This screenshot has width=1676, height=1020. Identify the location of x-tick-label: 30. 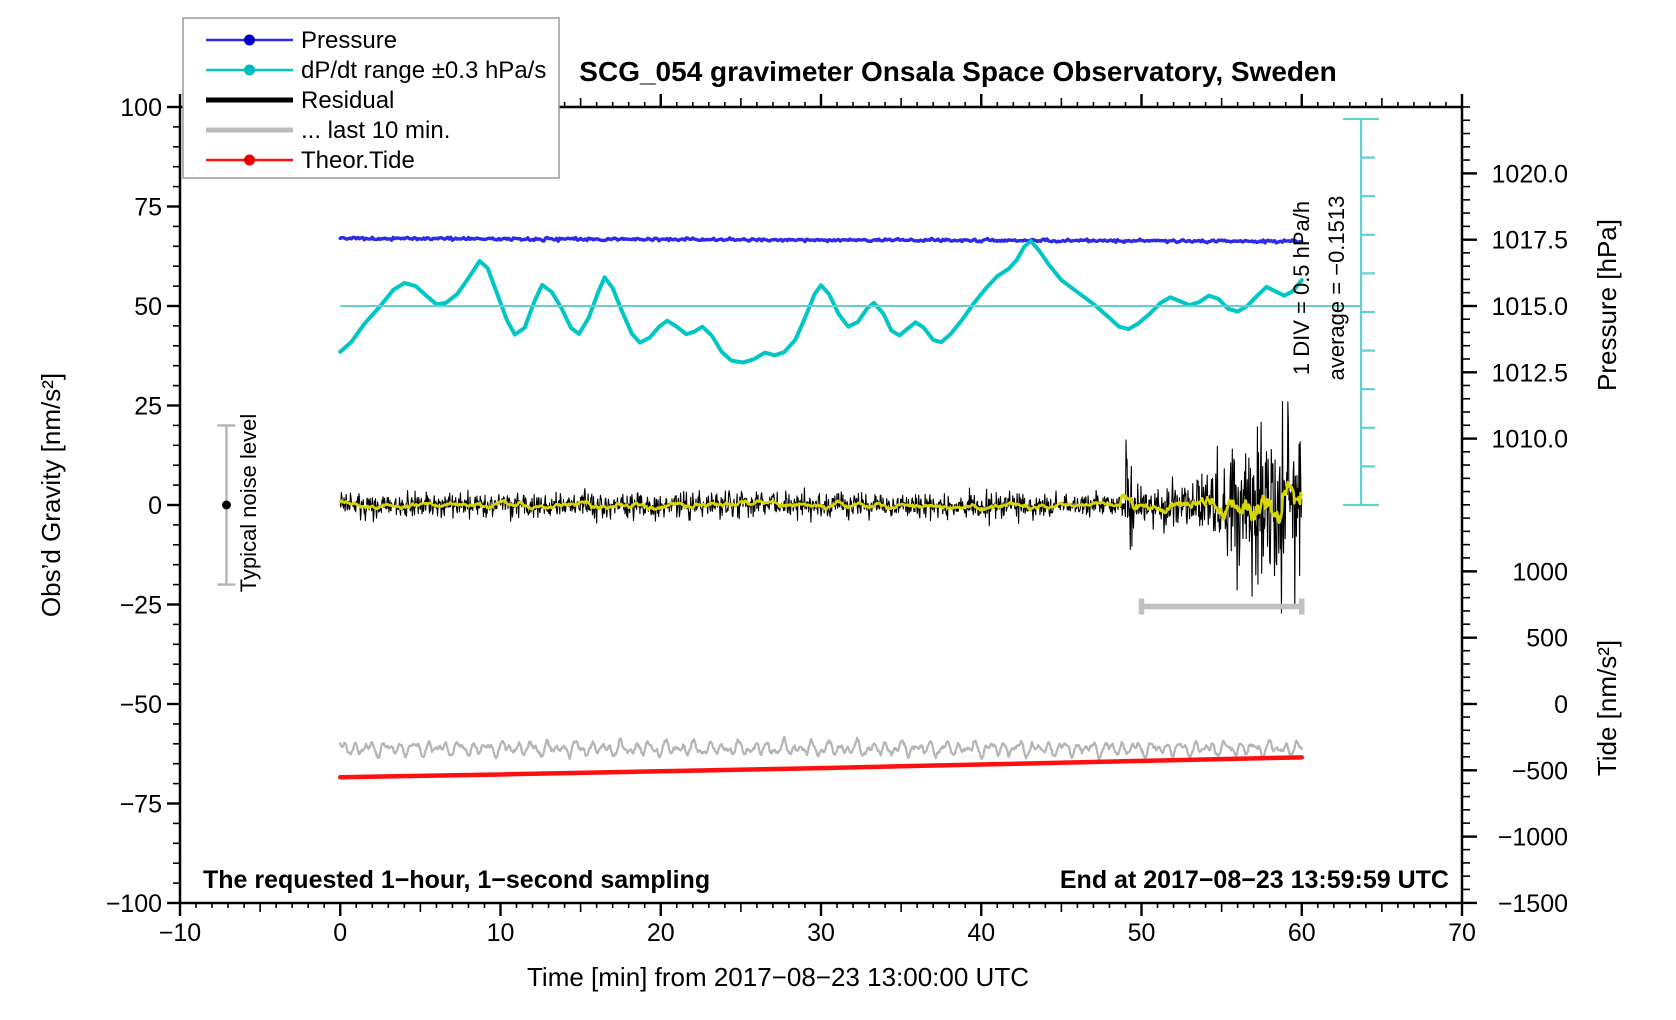
(821, 933).